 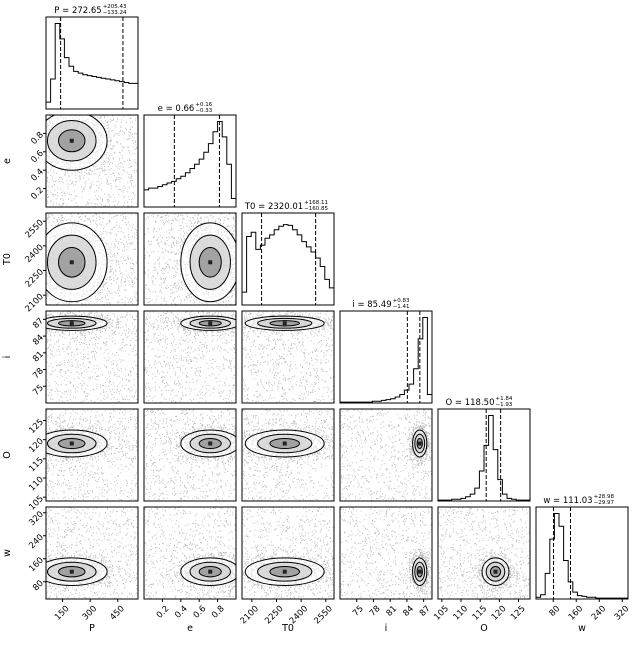 I want to click on scatter-panel-e-T0, so click(x=190, y=259).